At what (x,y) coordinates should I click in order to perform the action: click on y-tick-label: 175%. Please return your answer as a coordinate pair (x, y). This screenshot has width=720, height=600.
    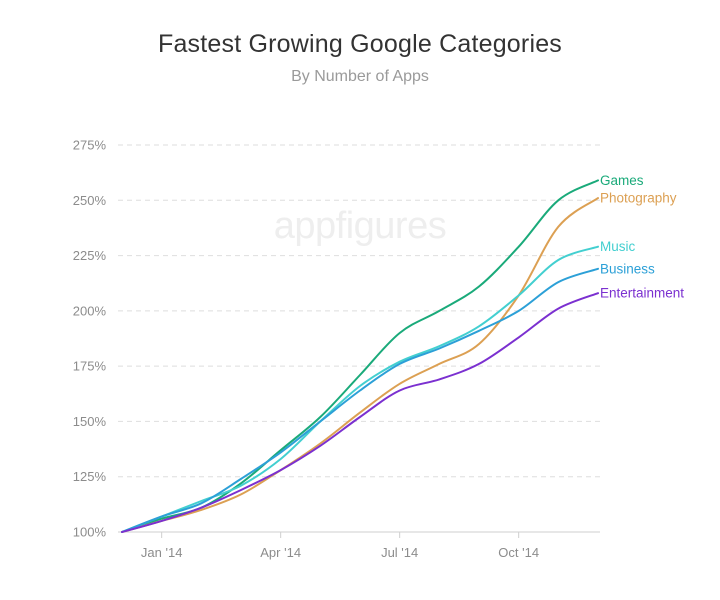
    Looking at the image, I should click on (90, 366).